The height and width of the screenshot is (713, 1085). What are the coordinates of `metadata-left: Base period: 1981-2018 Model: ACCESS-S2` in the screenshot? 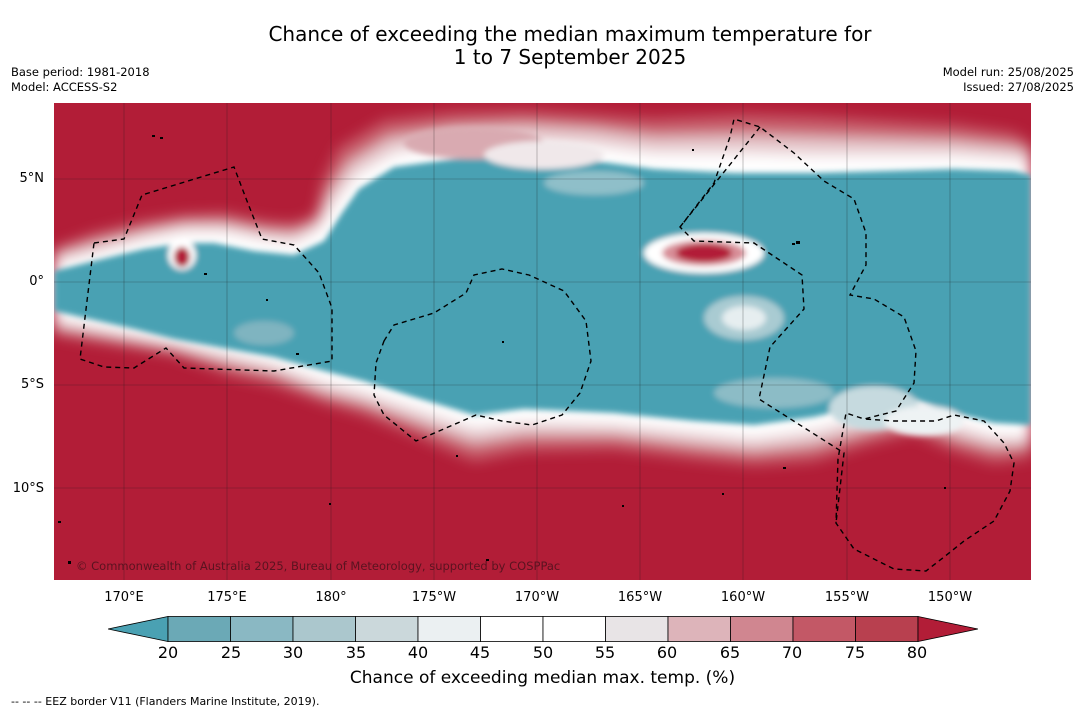 It's located at (80, 80).